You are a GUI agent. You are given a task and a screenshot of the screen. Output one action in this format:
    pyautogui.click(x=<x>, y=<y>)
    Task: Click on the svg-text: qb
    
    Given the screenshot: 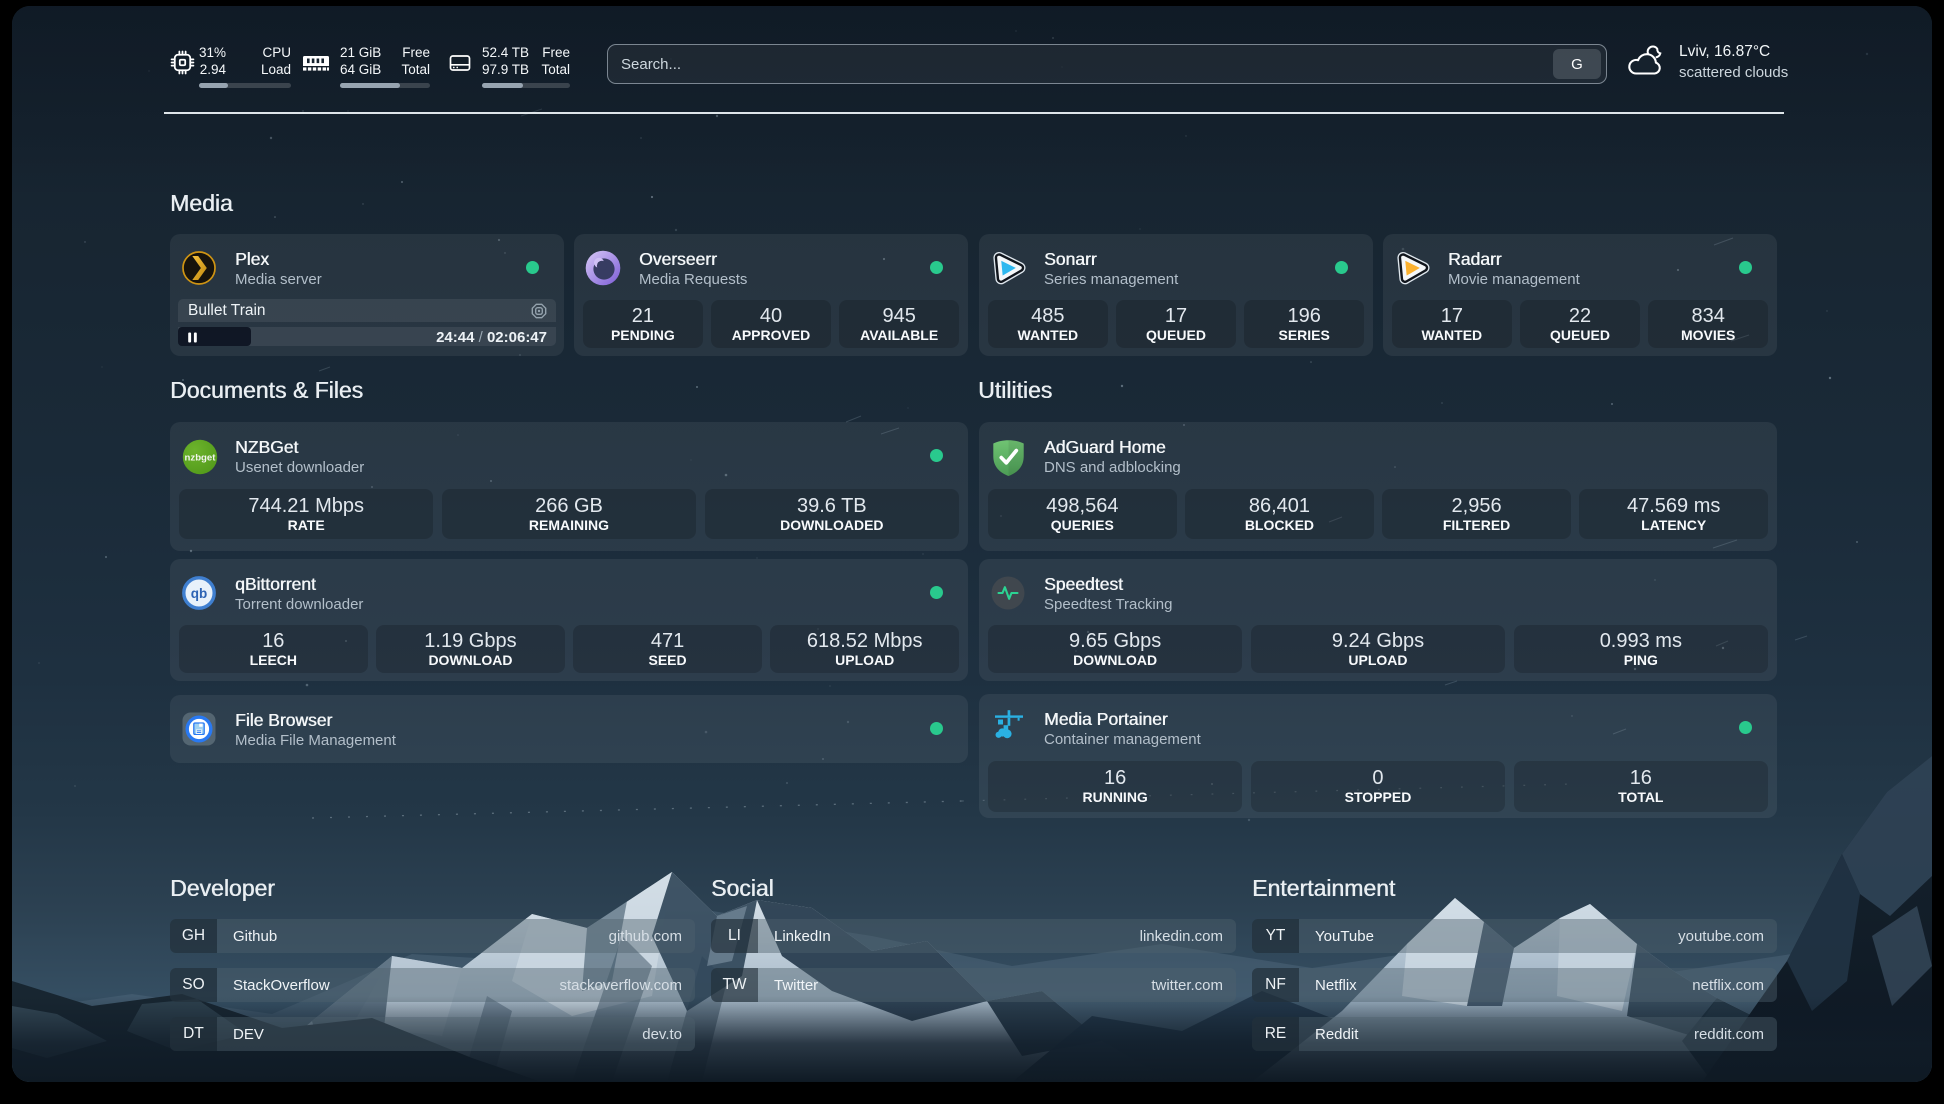 What is the action you would take?
    pyautogui.click(x=199, y=593)
    